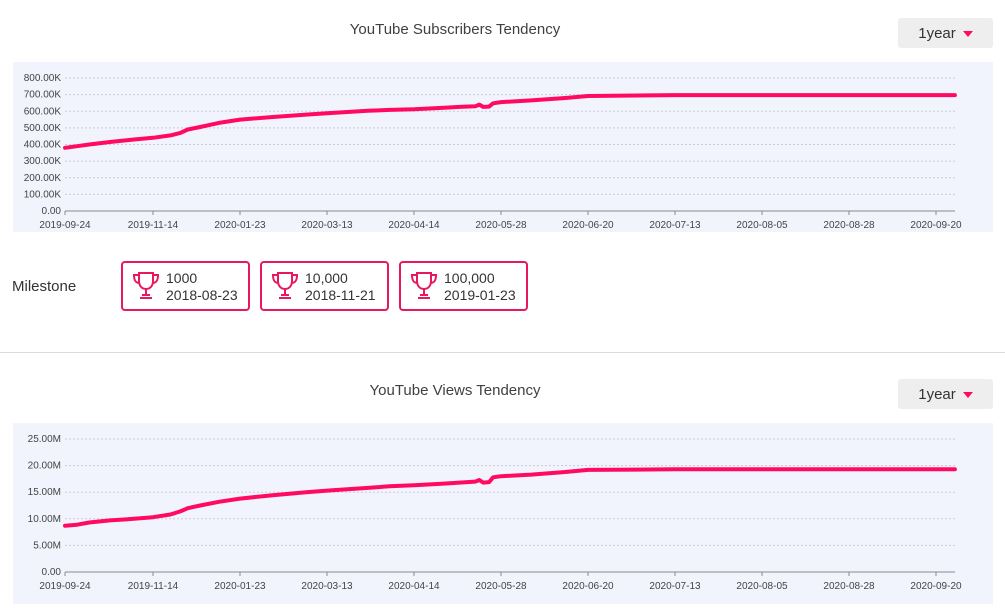 This screenshot has width=1005, height=609. I want to click on milestone-value: 10,000, so click(326, 278).